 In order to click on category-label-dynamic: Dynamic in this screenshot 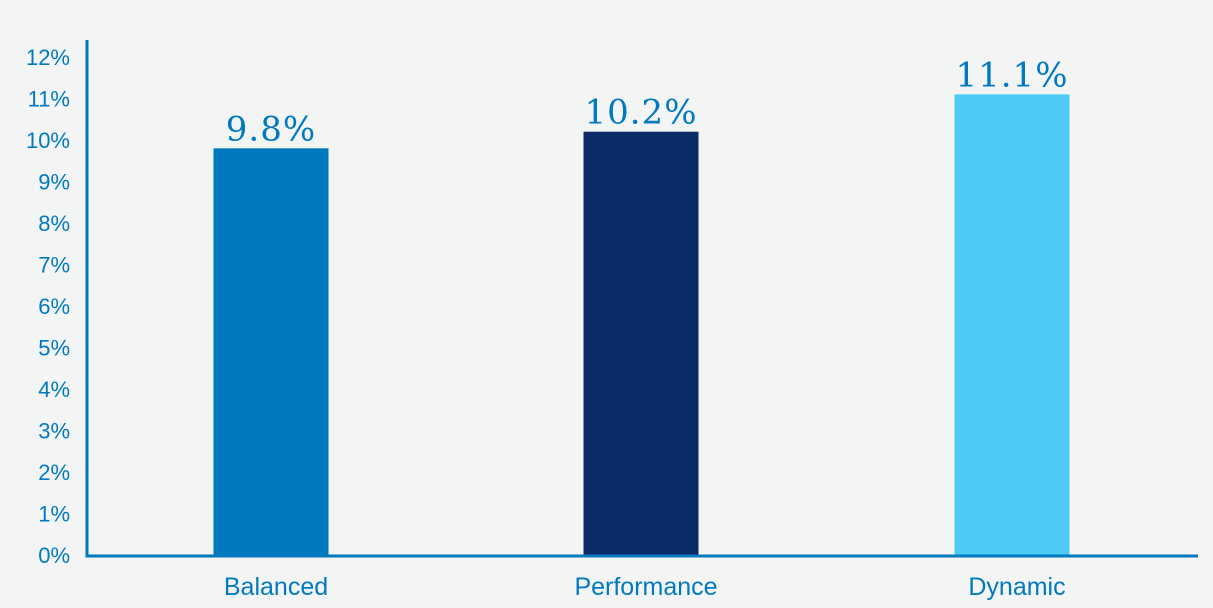, I will do `click(1016, 587)`.